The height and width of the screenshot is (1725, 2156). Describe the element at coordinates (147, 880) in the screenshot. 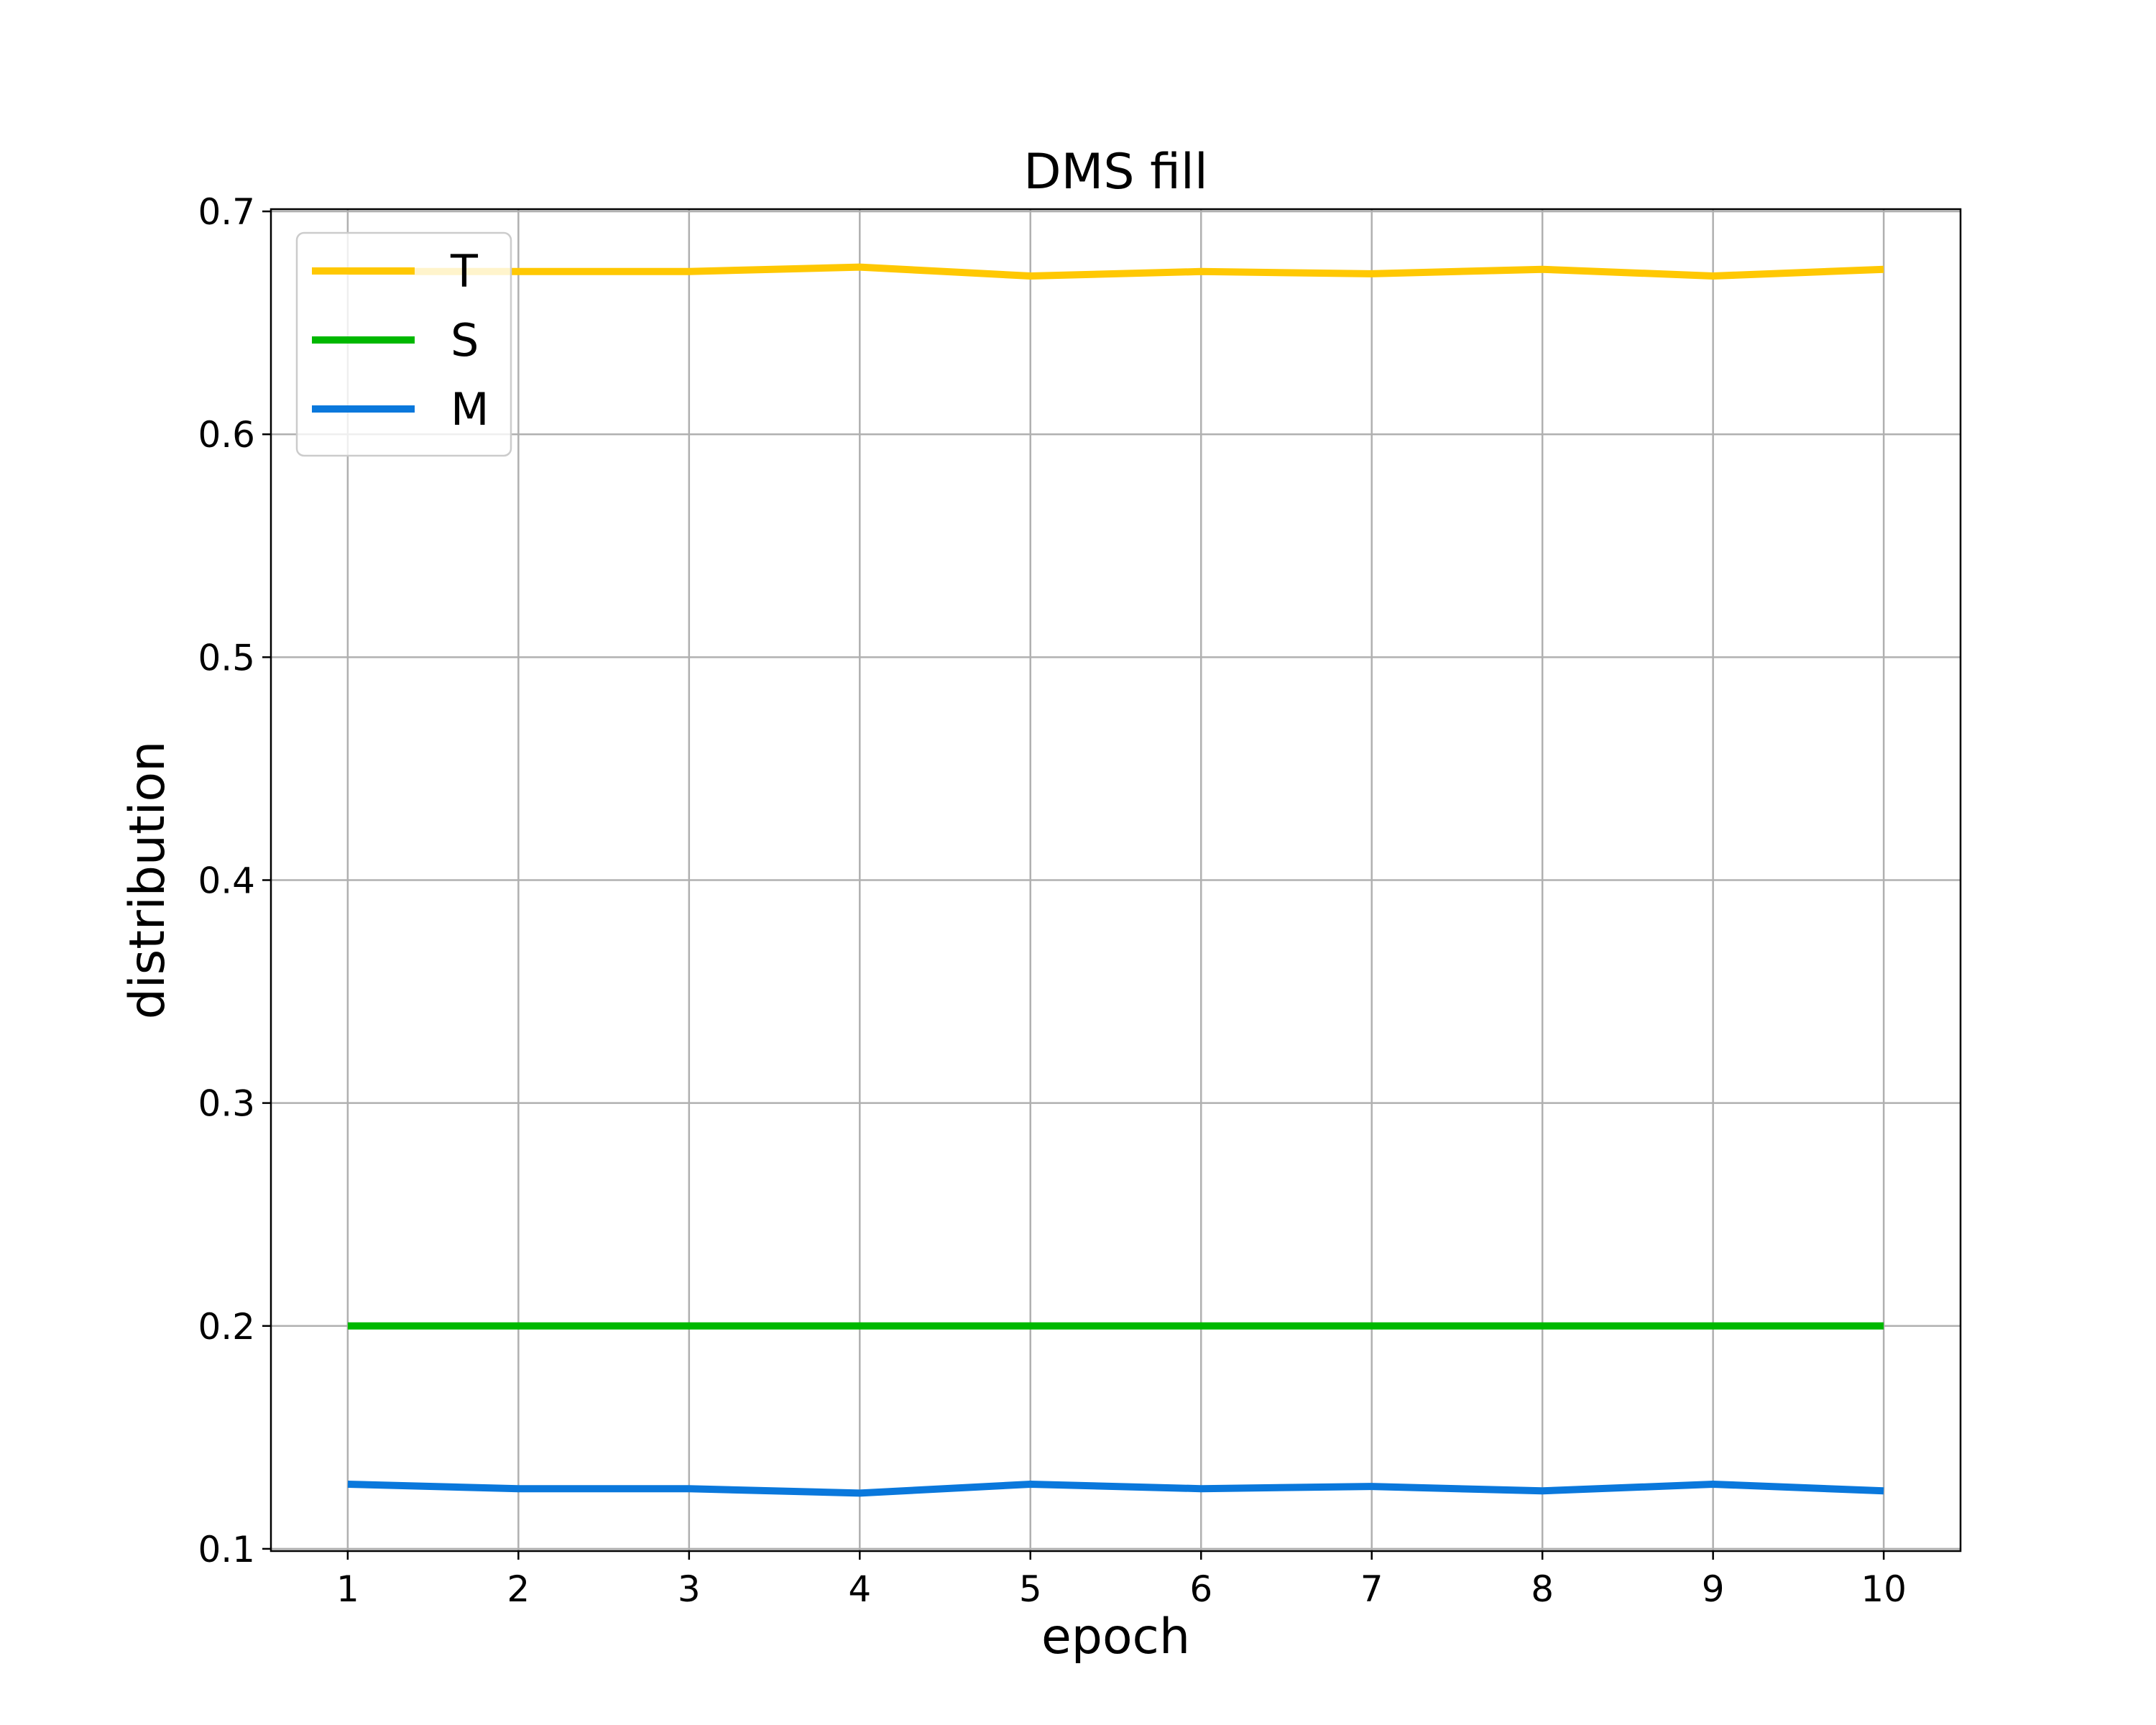

I see `y-axis-label: distribution` at that location.